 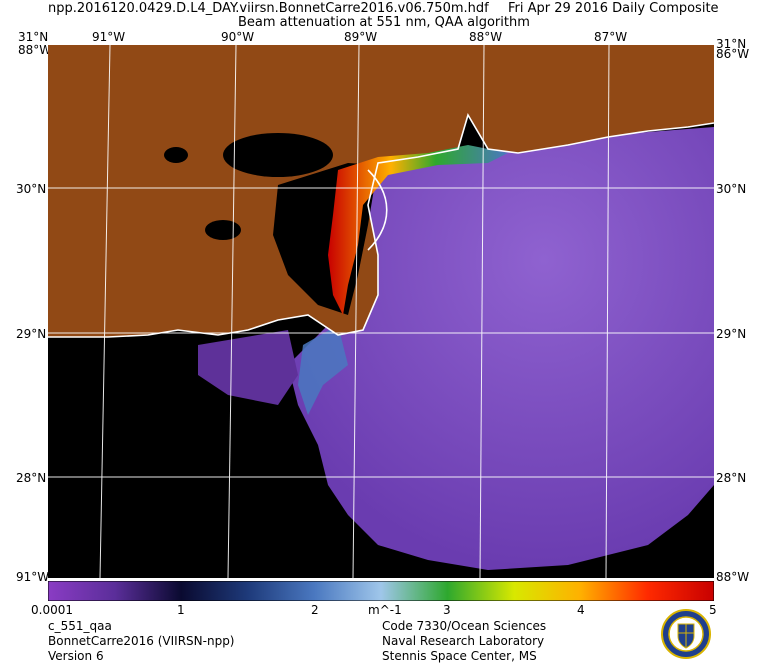 What do you see at coordinates (381, 591) in the screenshot?
I see `colorbar` at bounding box center [381, 591].